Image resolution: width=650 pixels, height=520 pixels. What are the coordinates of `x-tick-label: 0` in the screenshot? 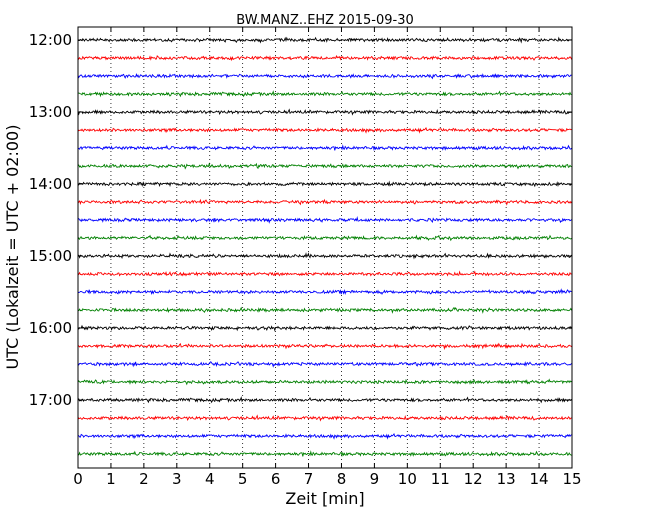 It's located at (78, 479).